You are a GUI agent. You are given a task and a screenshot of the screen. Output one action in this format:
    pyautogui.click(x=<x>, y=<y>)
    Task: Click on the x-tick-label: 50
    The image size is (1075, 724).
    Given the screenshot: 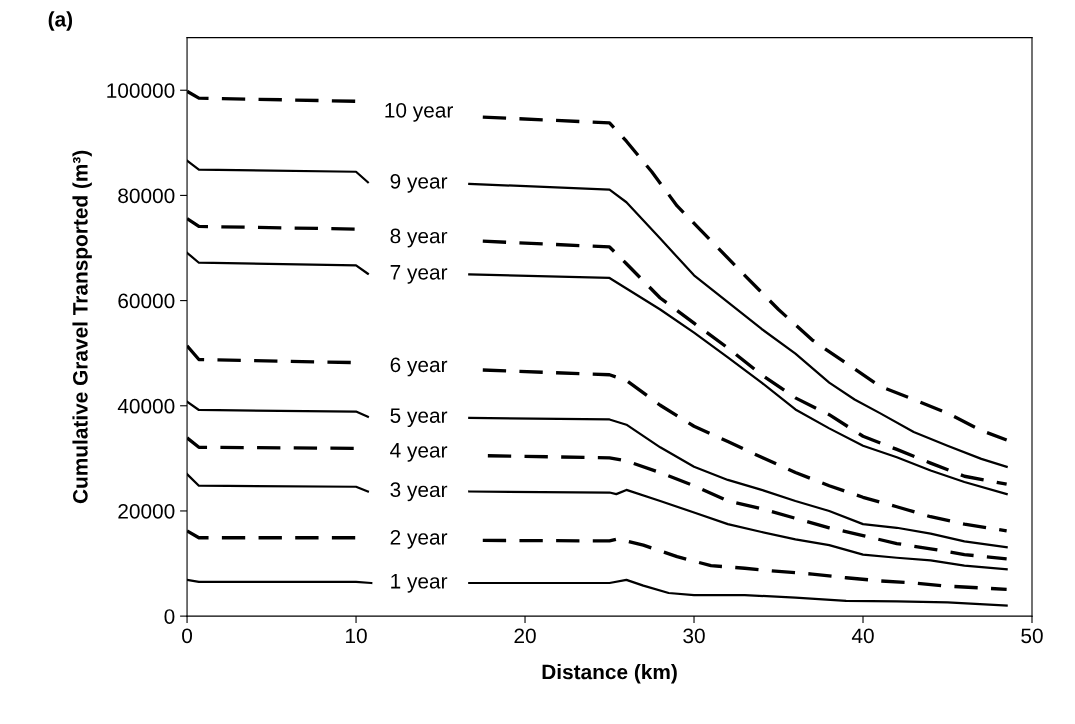 What is the action you would take?
    pyautogui.click(x=1032, y=636)
    